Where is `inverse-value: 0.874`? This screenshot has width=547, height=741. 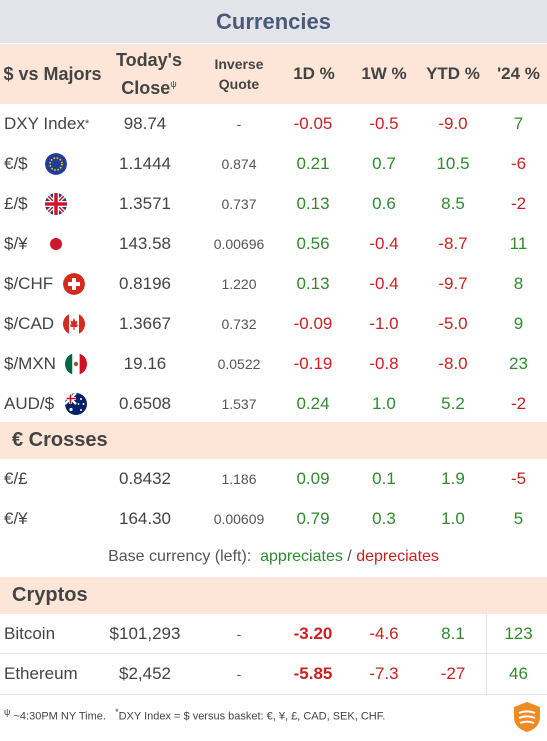
inverse-value: 0.874 is located at coordinates (239, 164).